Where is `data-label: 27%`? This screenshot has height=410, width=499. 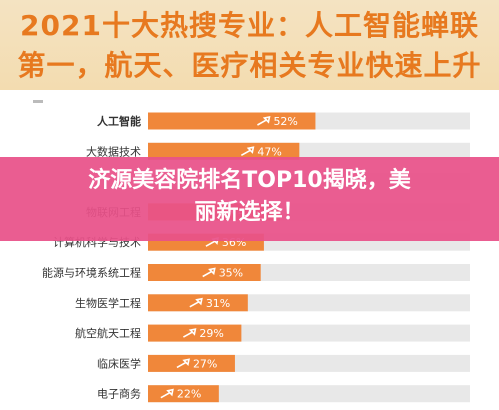 data-label: 27% is located at coordinates (205, 363).